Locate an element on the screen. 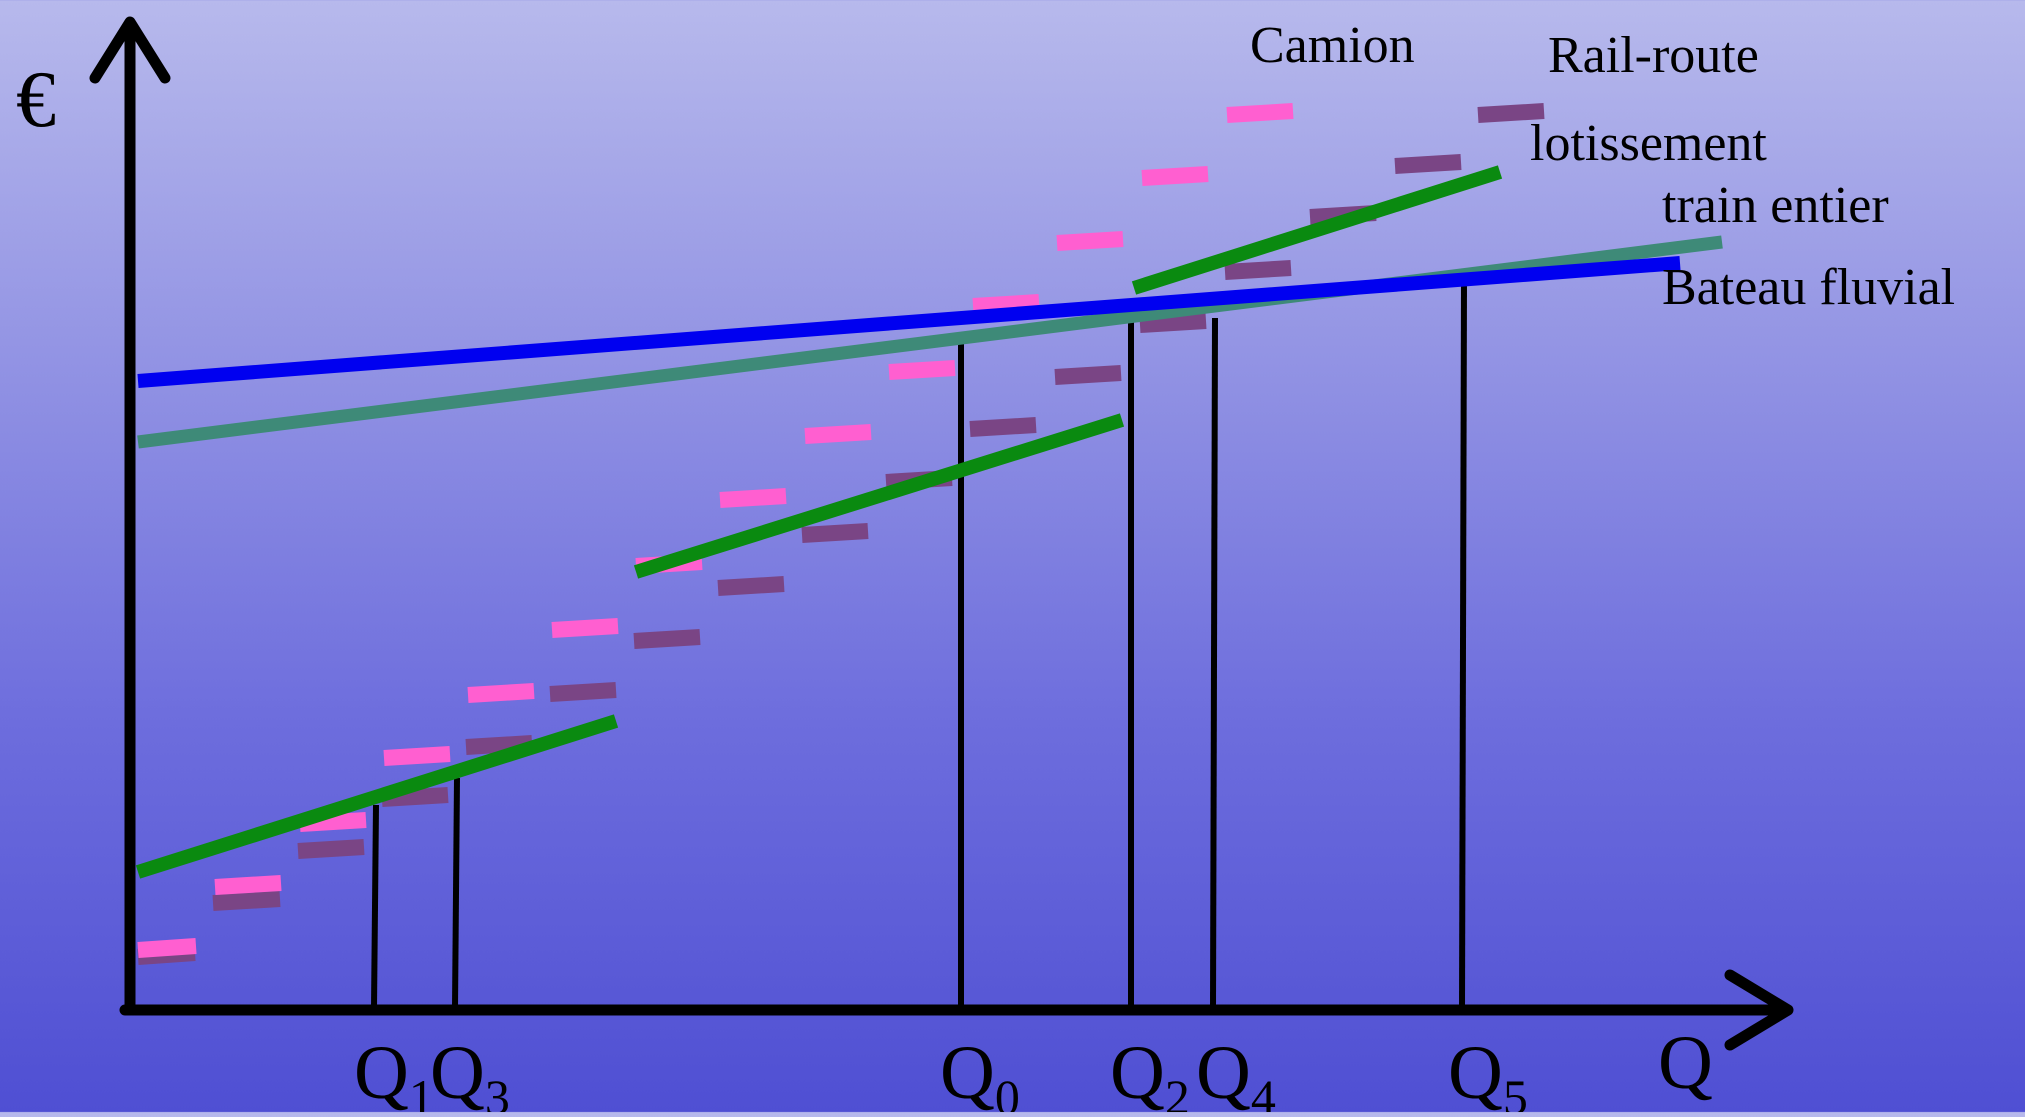 The height and width of the screenshot is (1117, 2025). x-axis-arrowhead is located at coordinates (1759, 1010).